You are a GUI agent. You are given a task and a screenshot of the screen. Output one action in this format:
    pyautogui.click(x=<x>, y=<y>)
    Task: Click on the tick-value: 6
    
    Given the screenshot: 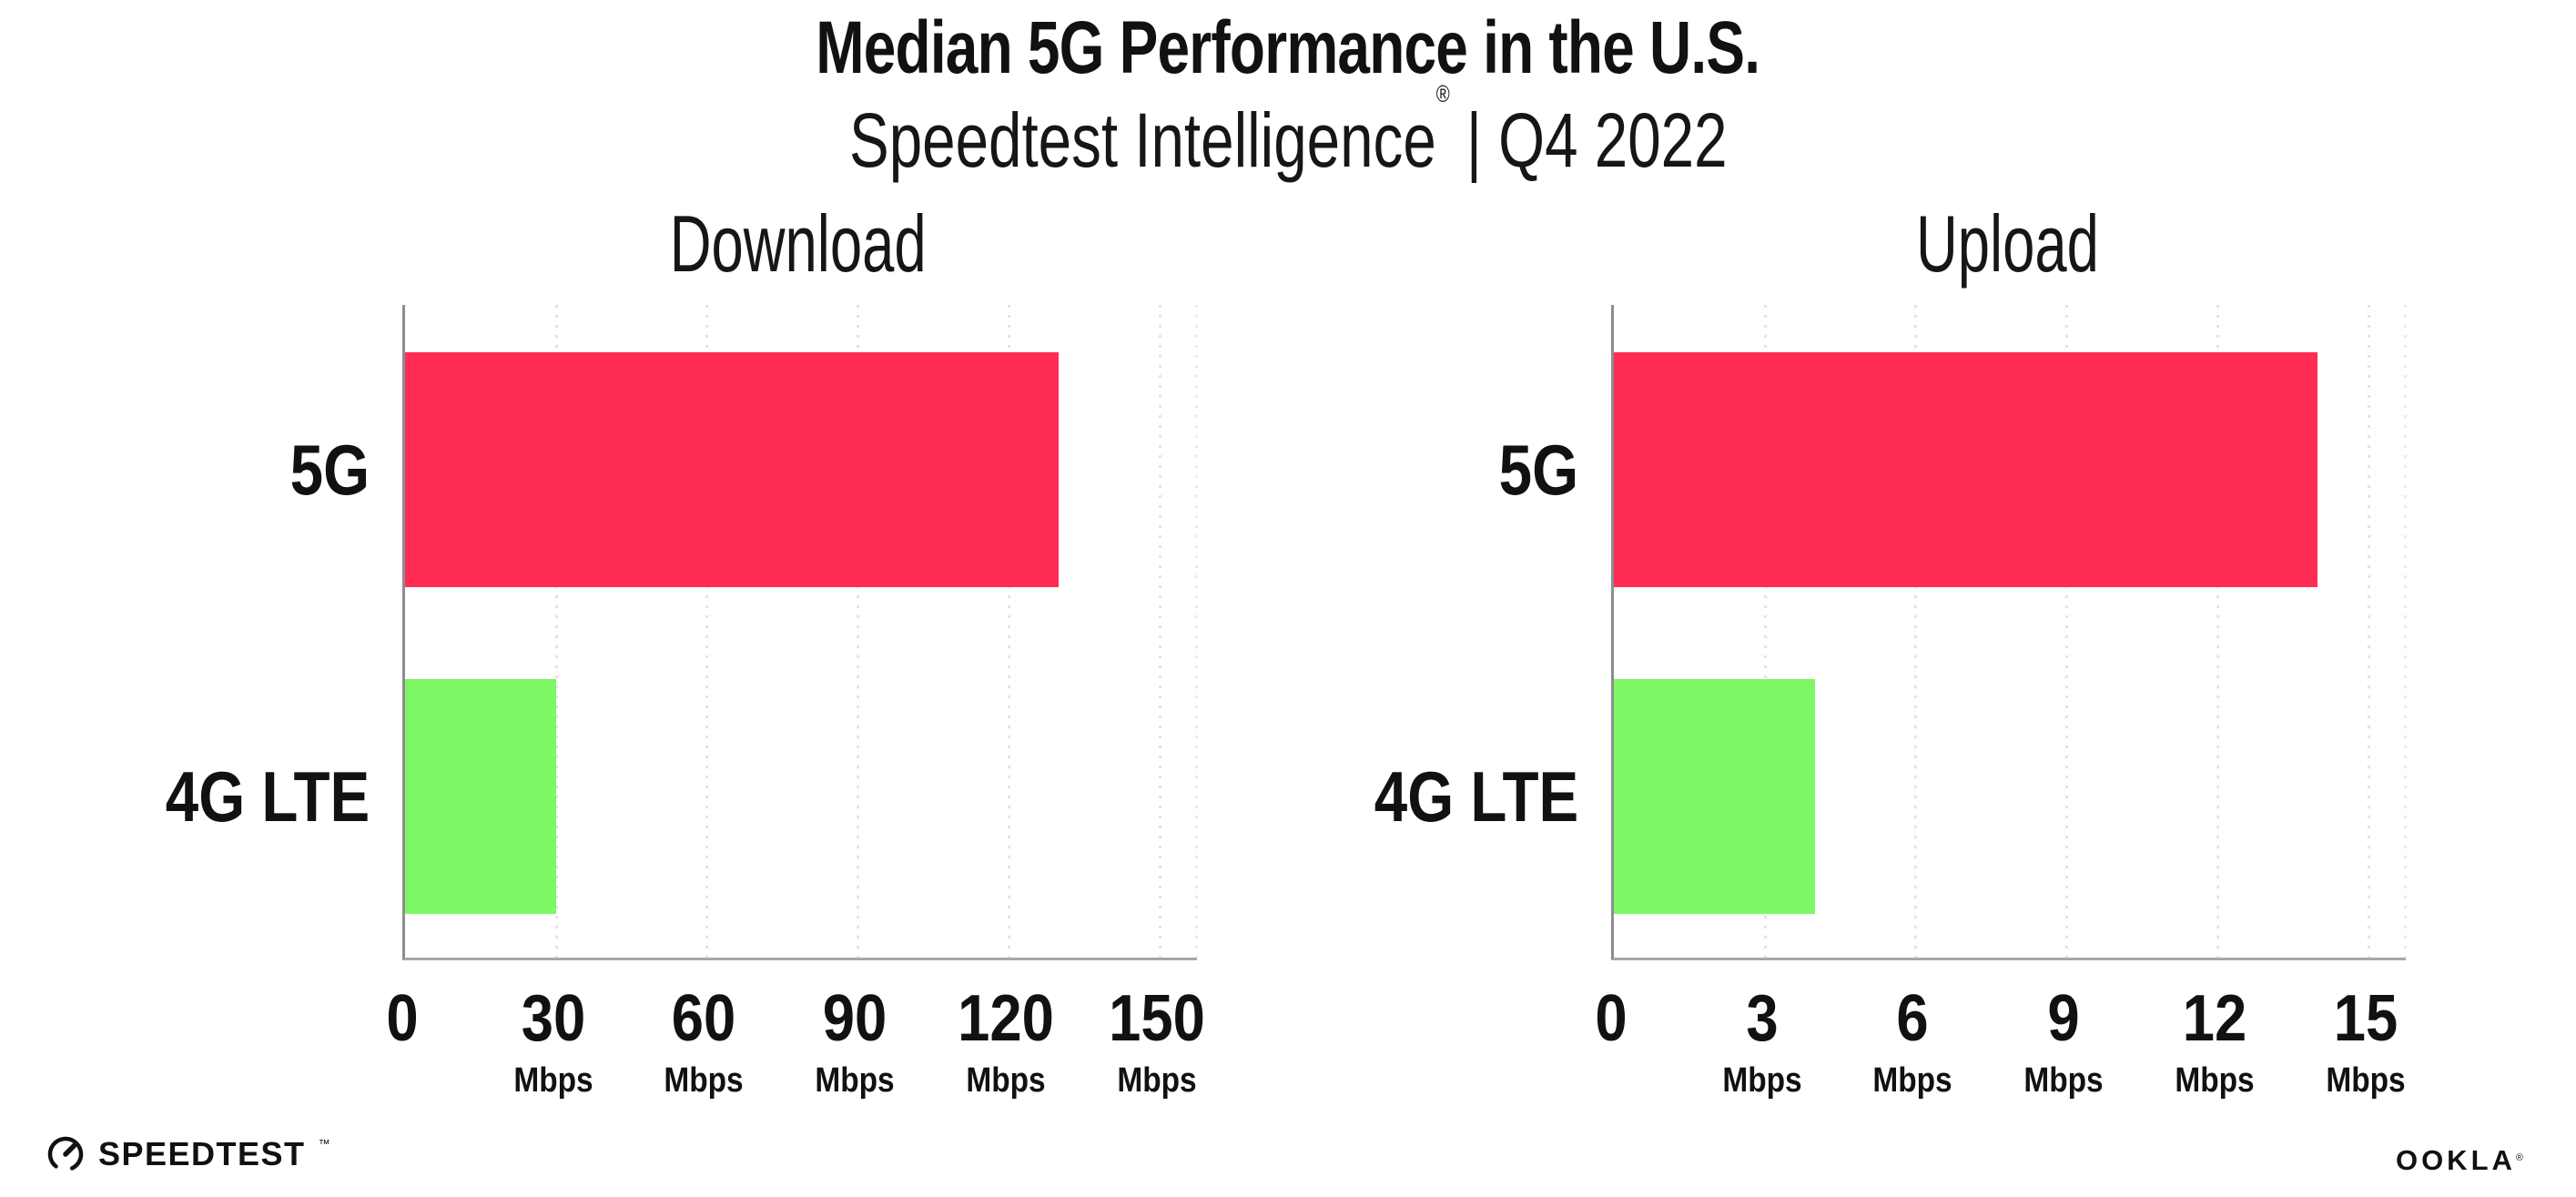 What is the action you would take?
    pyautogui.click(x=1913, y=1018)
    